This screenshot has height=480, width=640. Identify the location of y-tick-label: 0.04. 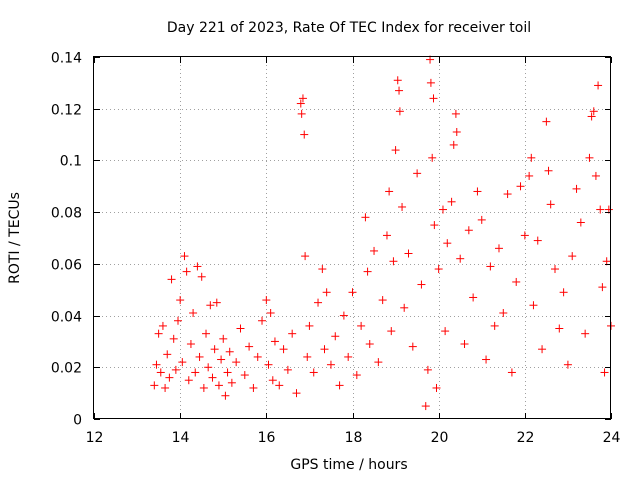
(66, 318).